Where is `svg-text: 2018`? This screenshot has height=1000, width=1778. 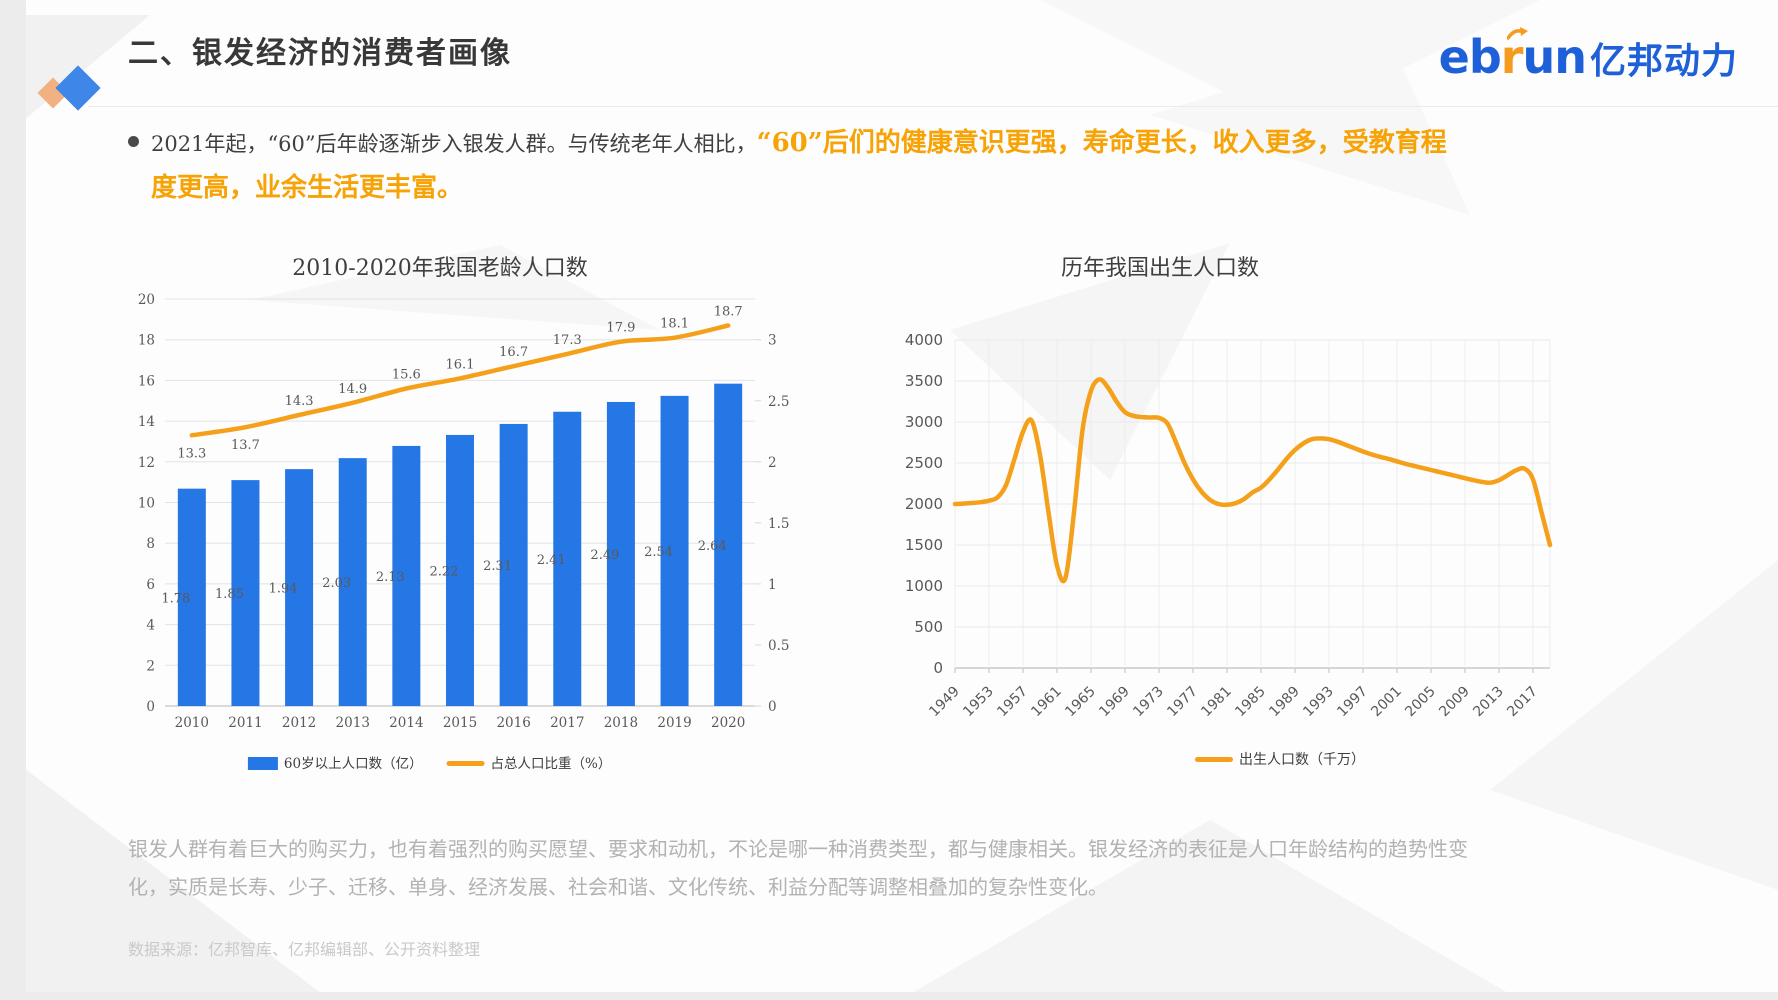 svg-text: 2018 is located at coordinates (621, 723).